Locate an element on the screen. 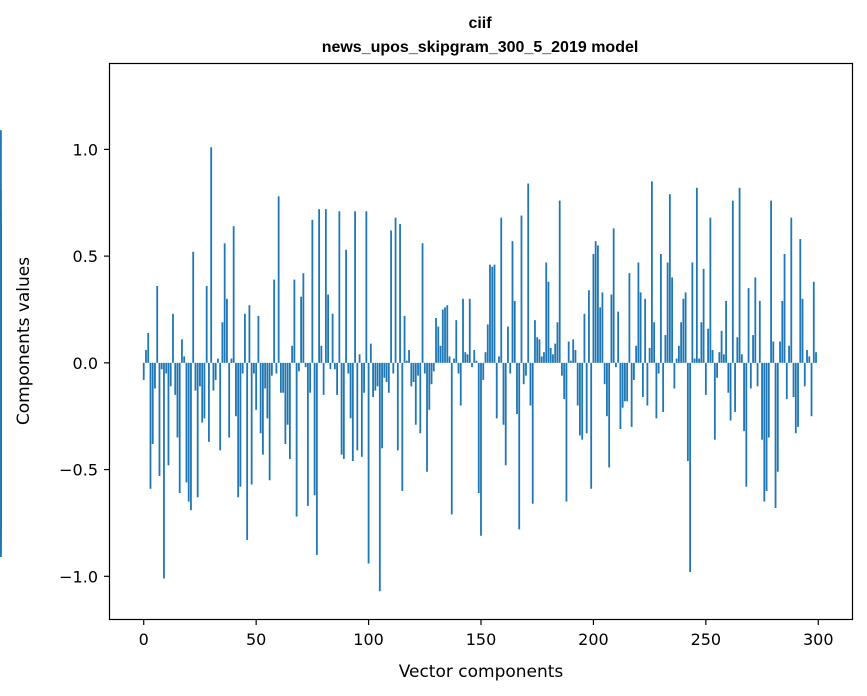  bar-undefined is located at coordinates (1, 373).